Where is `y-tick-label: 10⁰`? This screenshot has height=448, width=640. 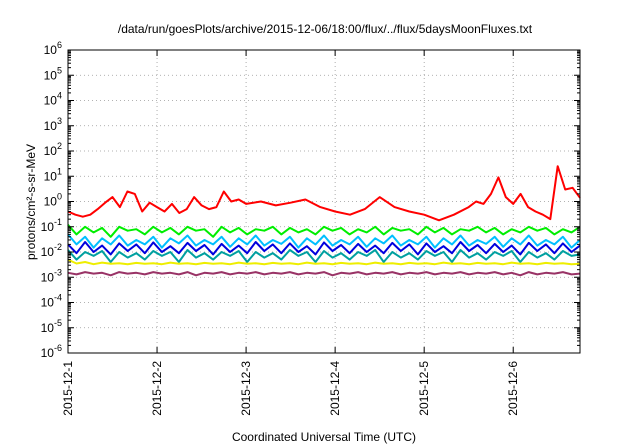
y-tick-label: 10⁰ is located at coordinates (53, 200).